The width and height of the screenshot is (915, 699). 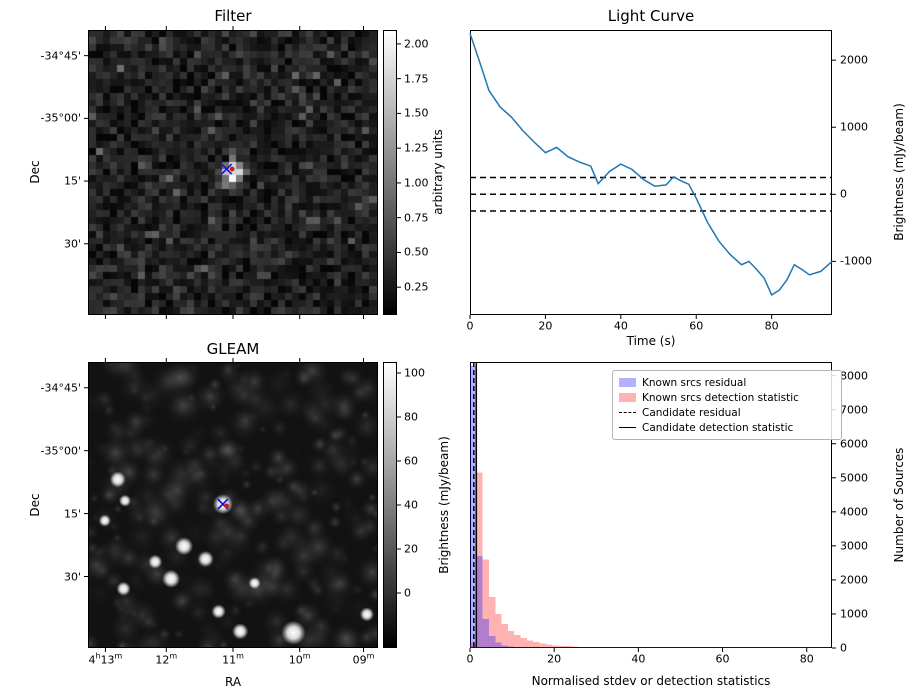 I want to click on colorbar-tick-label: 60, so click(x=411, y=461).